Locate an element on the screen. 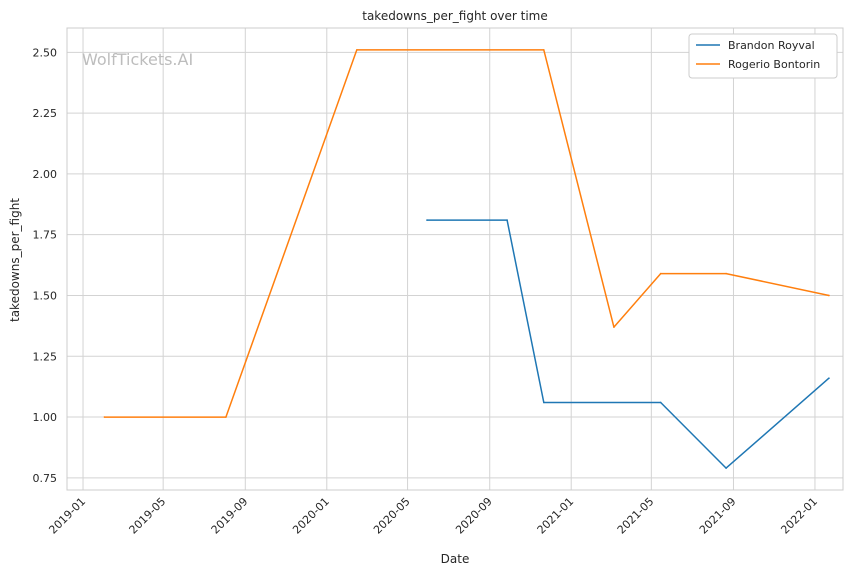  y-tick-label: 1.50 is located at coordinates (45, 295).